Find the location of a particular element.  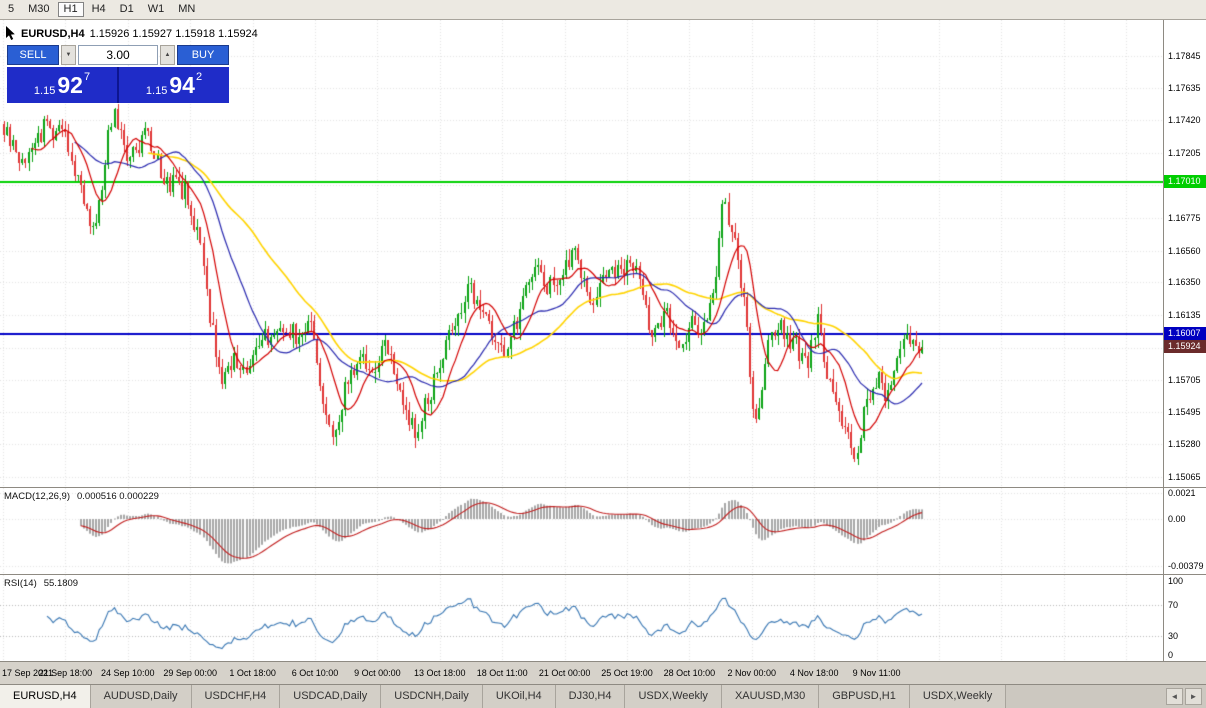

tab-scroll-left-icon: ◄ is located at coordinates (1174, 696).